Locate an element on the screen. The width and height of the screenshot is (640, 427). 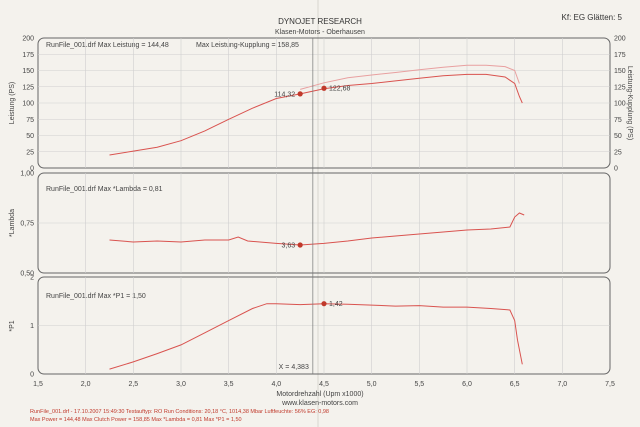
lambda-marker-point is located at coordinates (300, 245).